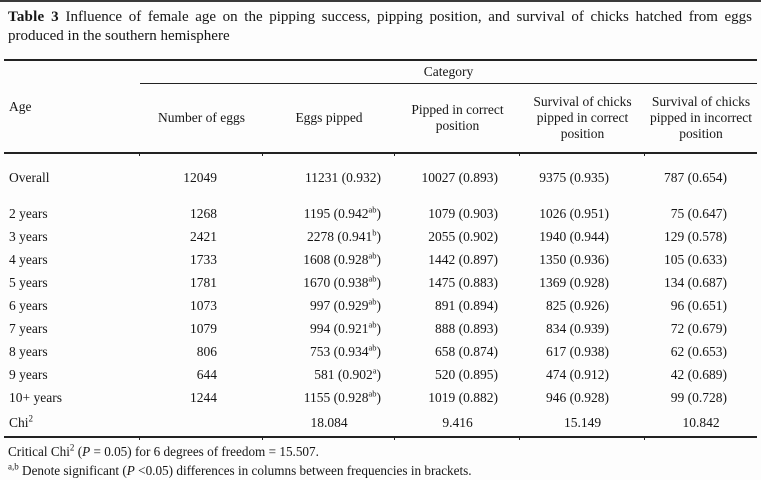 This screenshot has width=761, height=480. I want to click on cell-chi-label: Chi2, so click(72, 423).